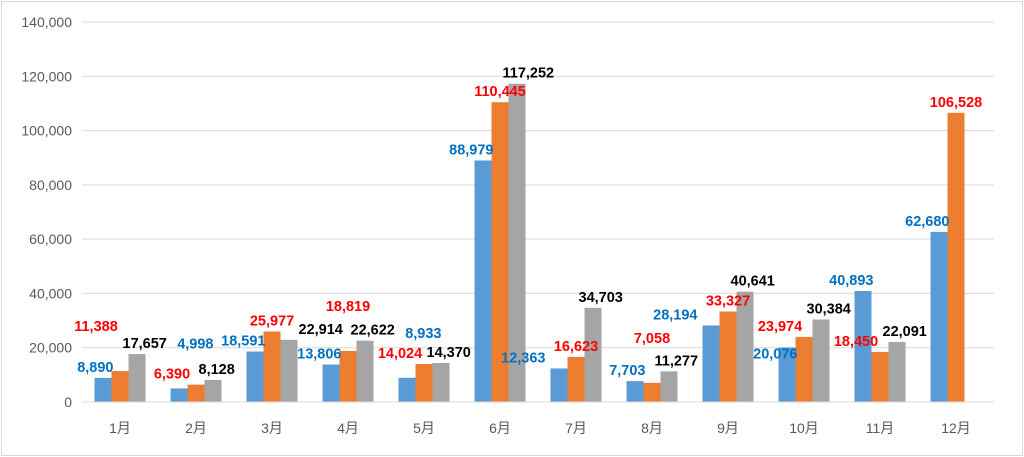 This screenshot has width=1024, height=457. Describe the element at coordinates (348, 307) in the screenshot. I see `data-label-series2: 18,819` at that location.